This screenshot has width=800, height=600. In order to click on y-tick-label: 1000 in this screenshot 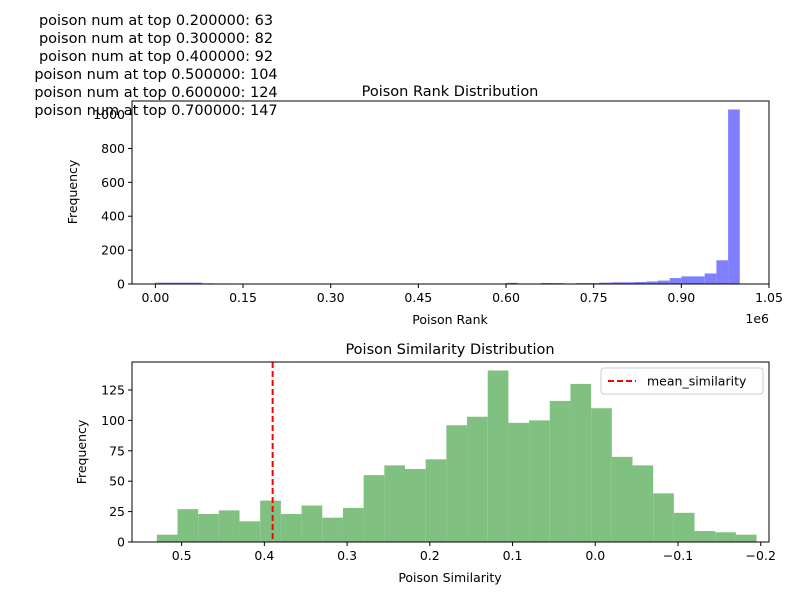, I will do `click(109, 114)`.